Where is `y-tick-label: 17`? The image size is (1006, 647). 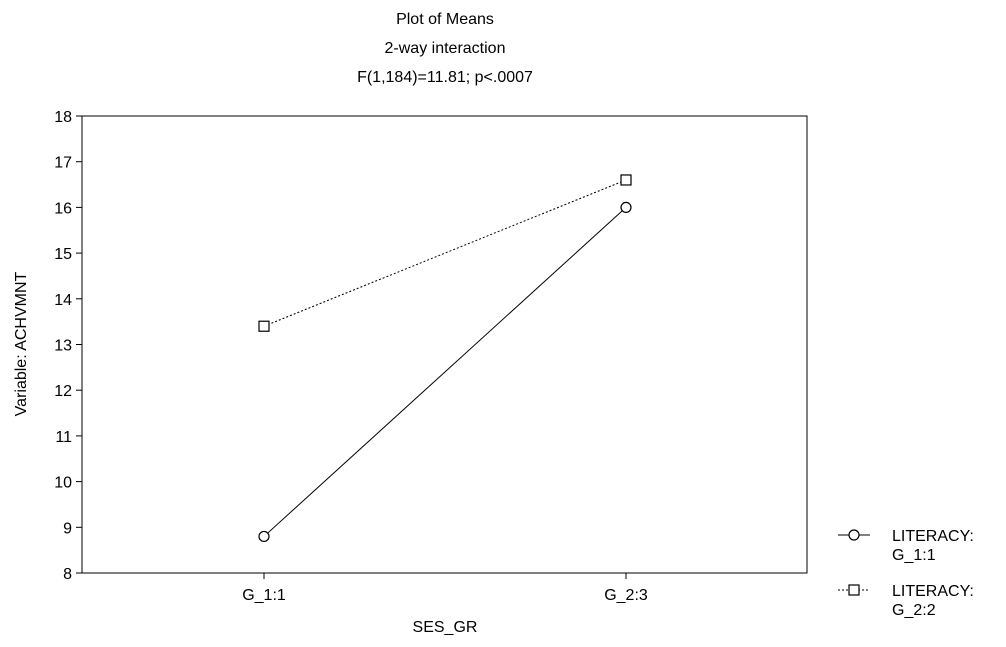
y-tick-label: 17 is located at coordinates (63, 163).